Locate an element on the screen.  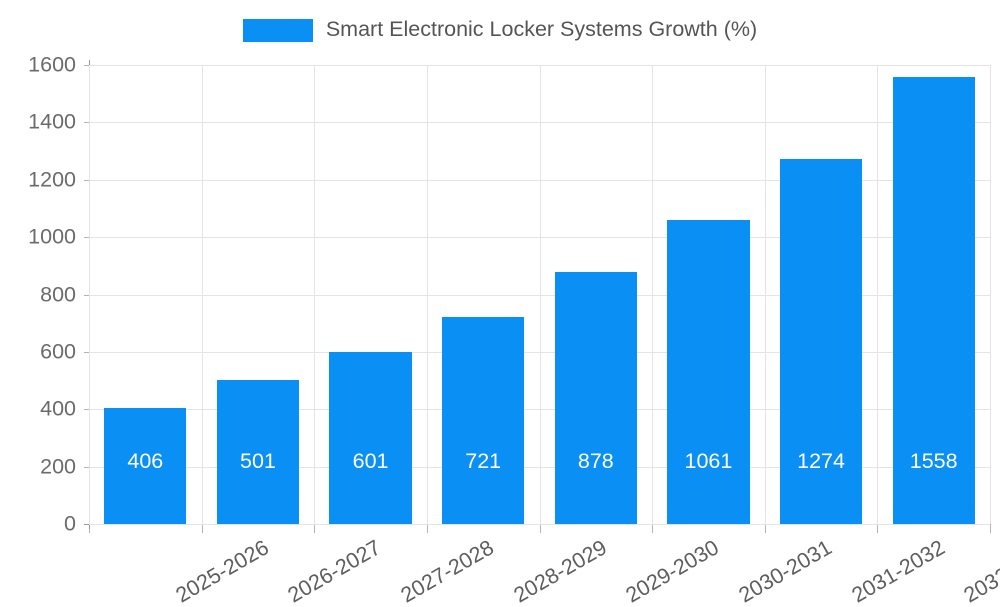
x-axis-label: 2030-2031 is located at coordinates (785, 571).